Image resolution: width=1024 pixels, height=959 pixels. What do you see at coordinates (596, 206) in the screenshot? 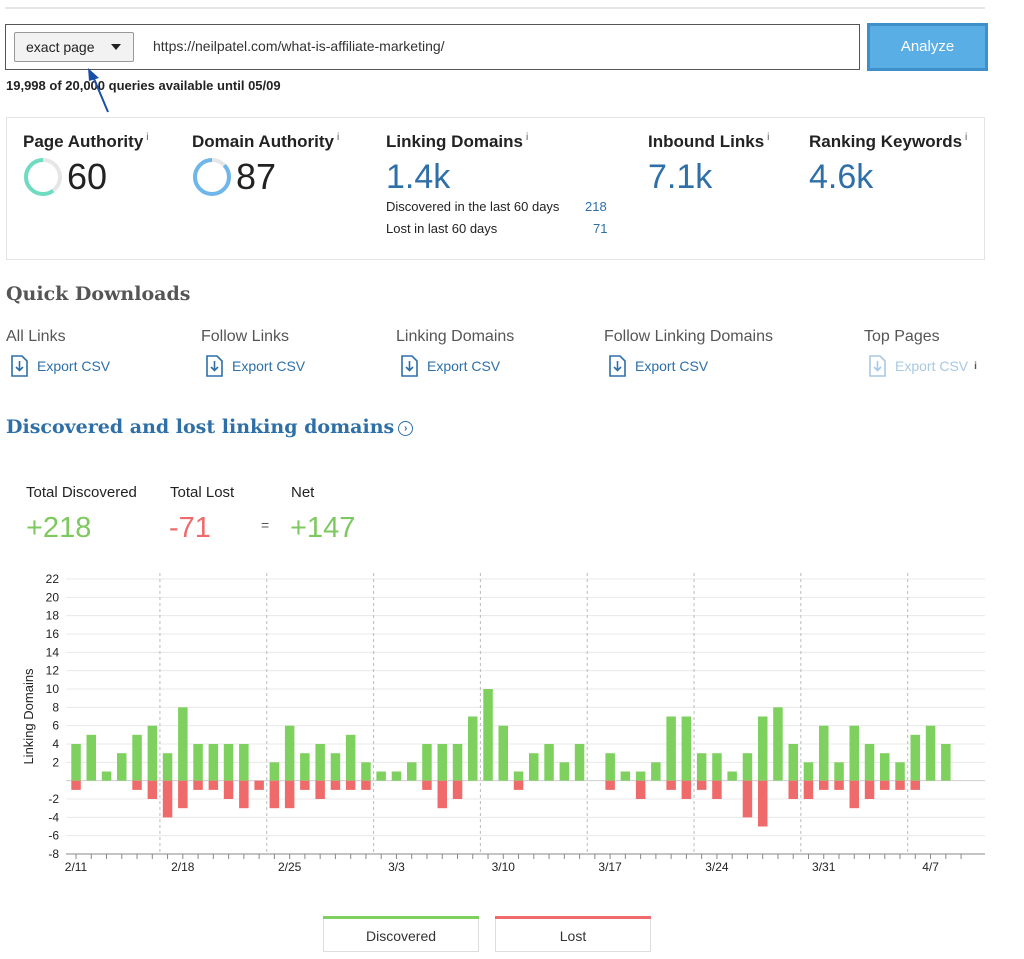
I see `discovered-60-value: 218` at bounding box center [596, 206].